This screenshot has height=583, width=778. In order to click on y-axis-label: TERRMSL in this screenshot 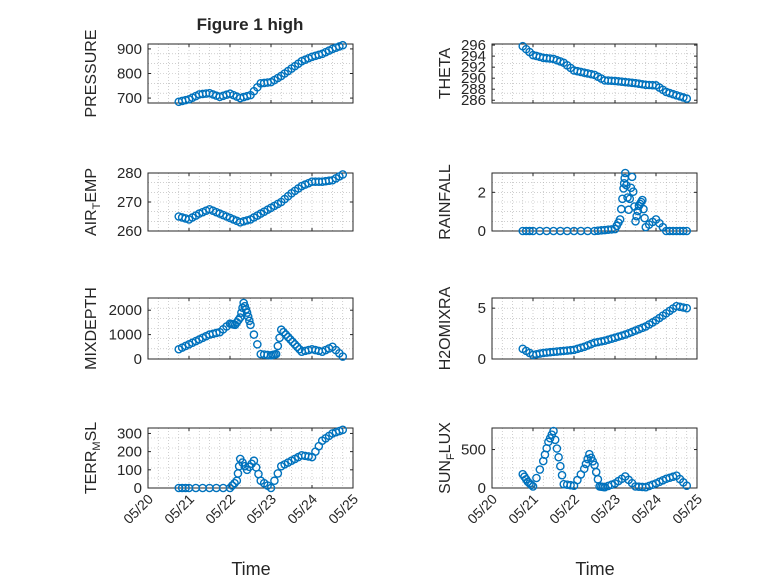, I will do `click(93, 458)`.